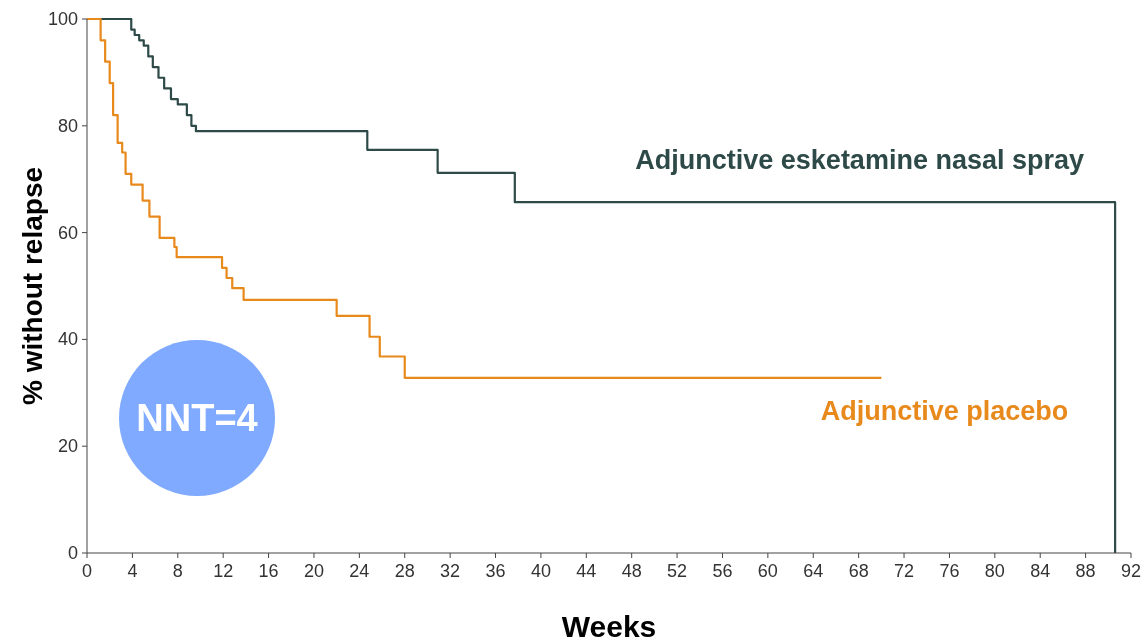  I want to click on x-tick-label: 60, so click(767, 571).